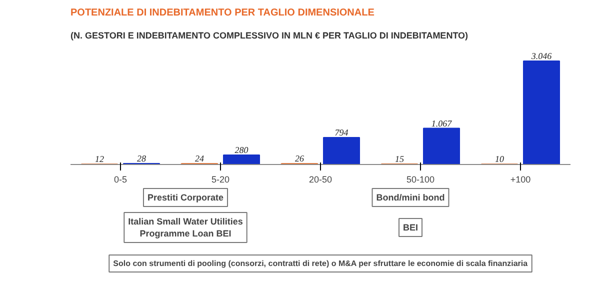 This screenshot has width=600, height=300. What do you see at coordinates (410, 197) in the screenshot?
I see `text: Bond/mini bond` at bounding box center [410, 197].